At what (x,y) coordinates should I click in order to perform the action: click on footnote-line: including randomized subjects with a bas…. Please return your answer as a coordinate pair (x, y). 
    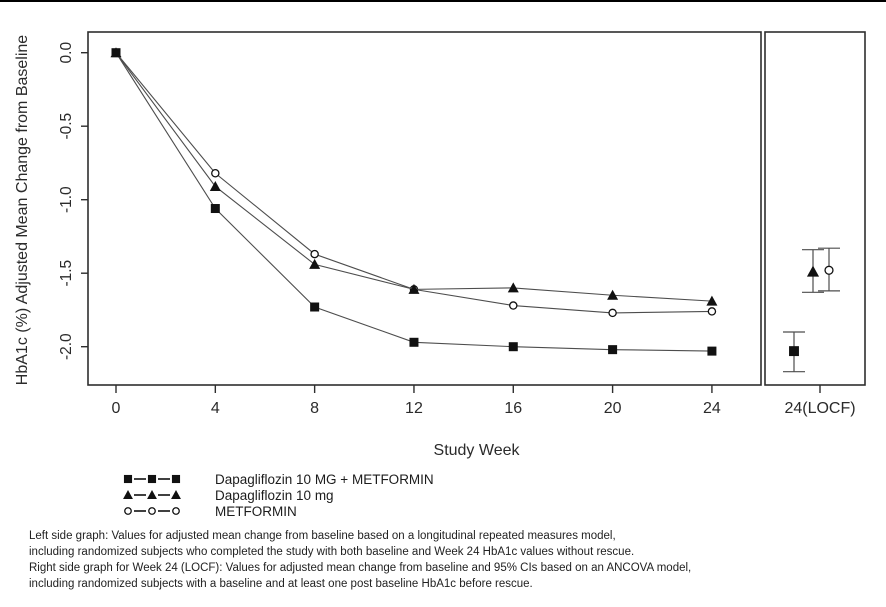
    Looking at the image, I should click on (281, 584).